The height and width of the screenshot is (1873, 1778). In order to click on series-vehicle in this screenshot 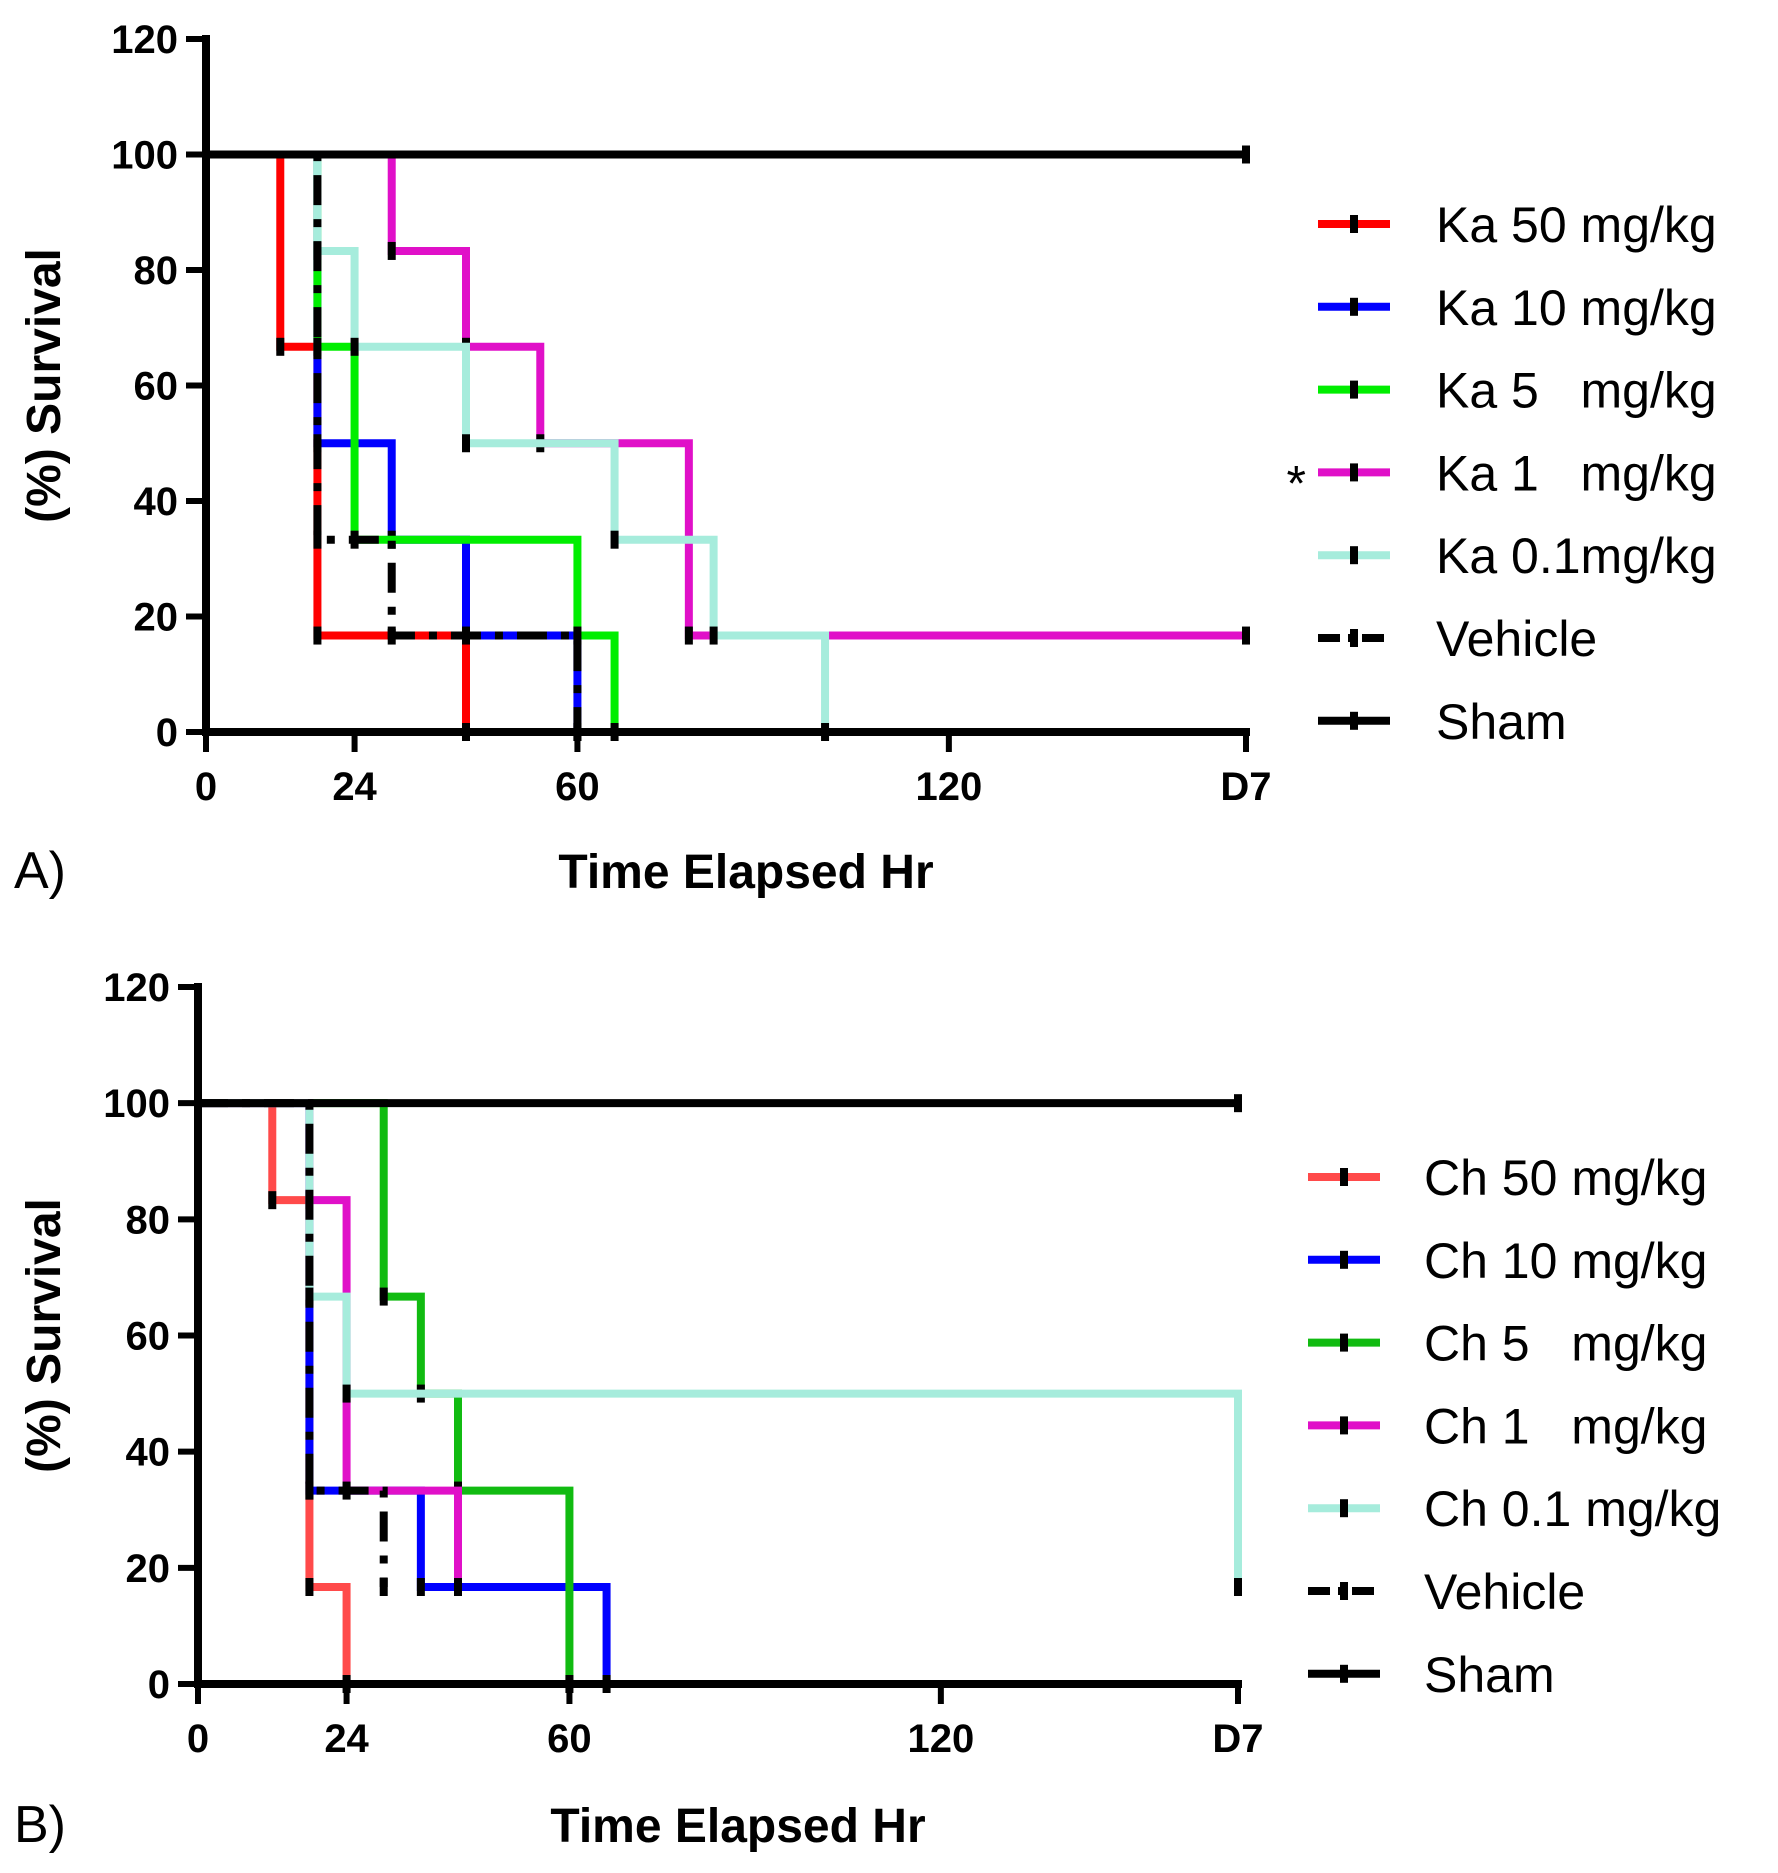, I will do `click(293, 1348)`.